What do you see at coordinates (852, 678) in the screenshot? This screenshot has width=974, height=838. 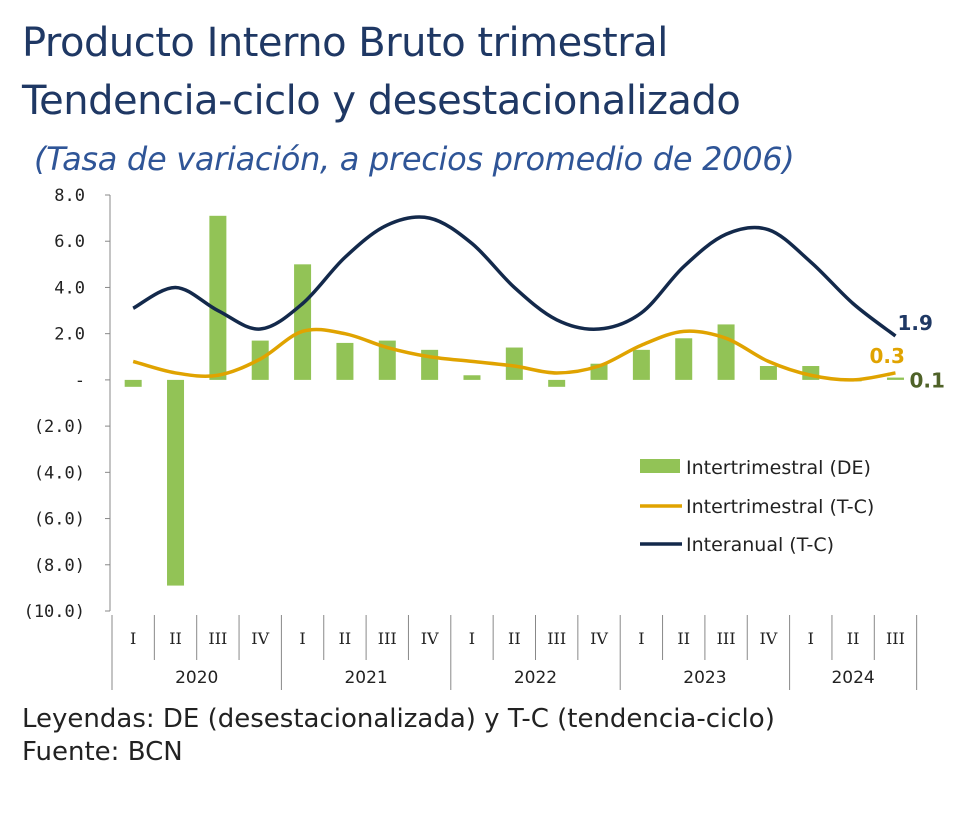 I see `year-label: 2024` at bounding box center [852, 678].